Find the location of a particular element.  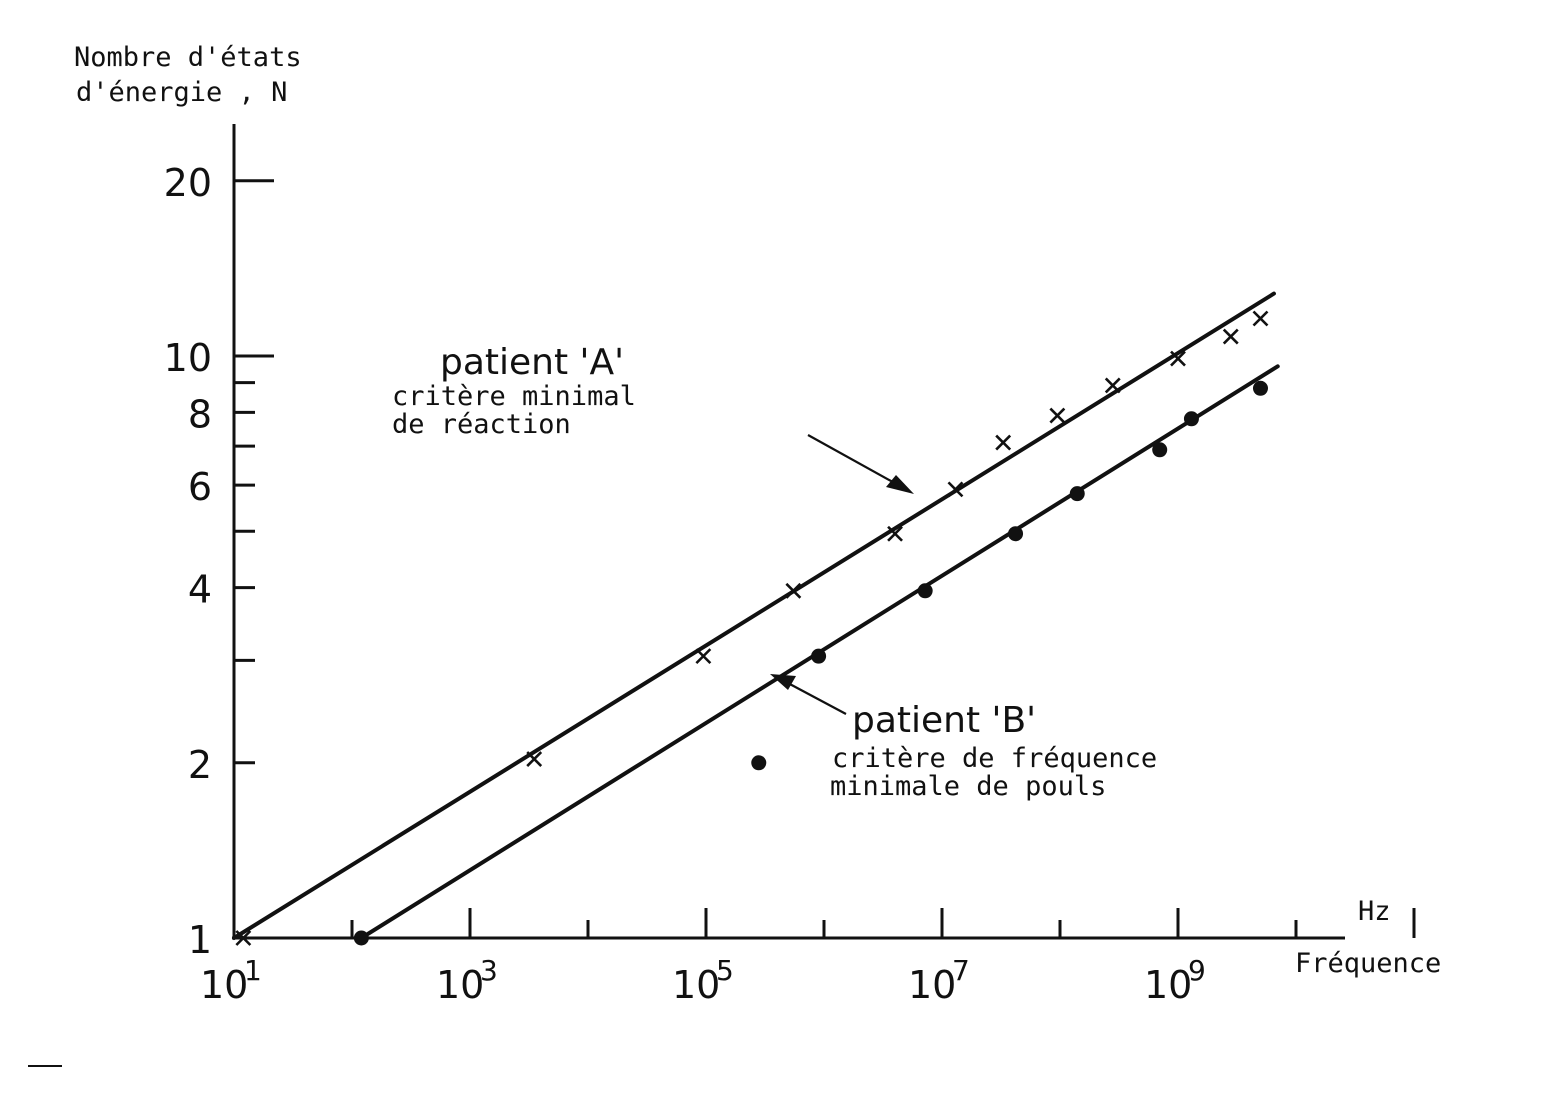

series-a-arrowhead is located at coordinates (900, 484).